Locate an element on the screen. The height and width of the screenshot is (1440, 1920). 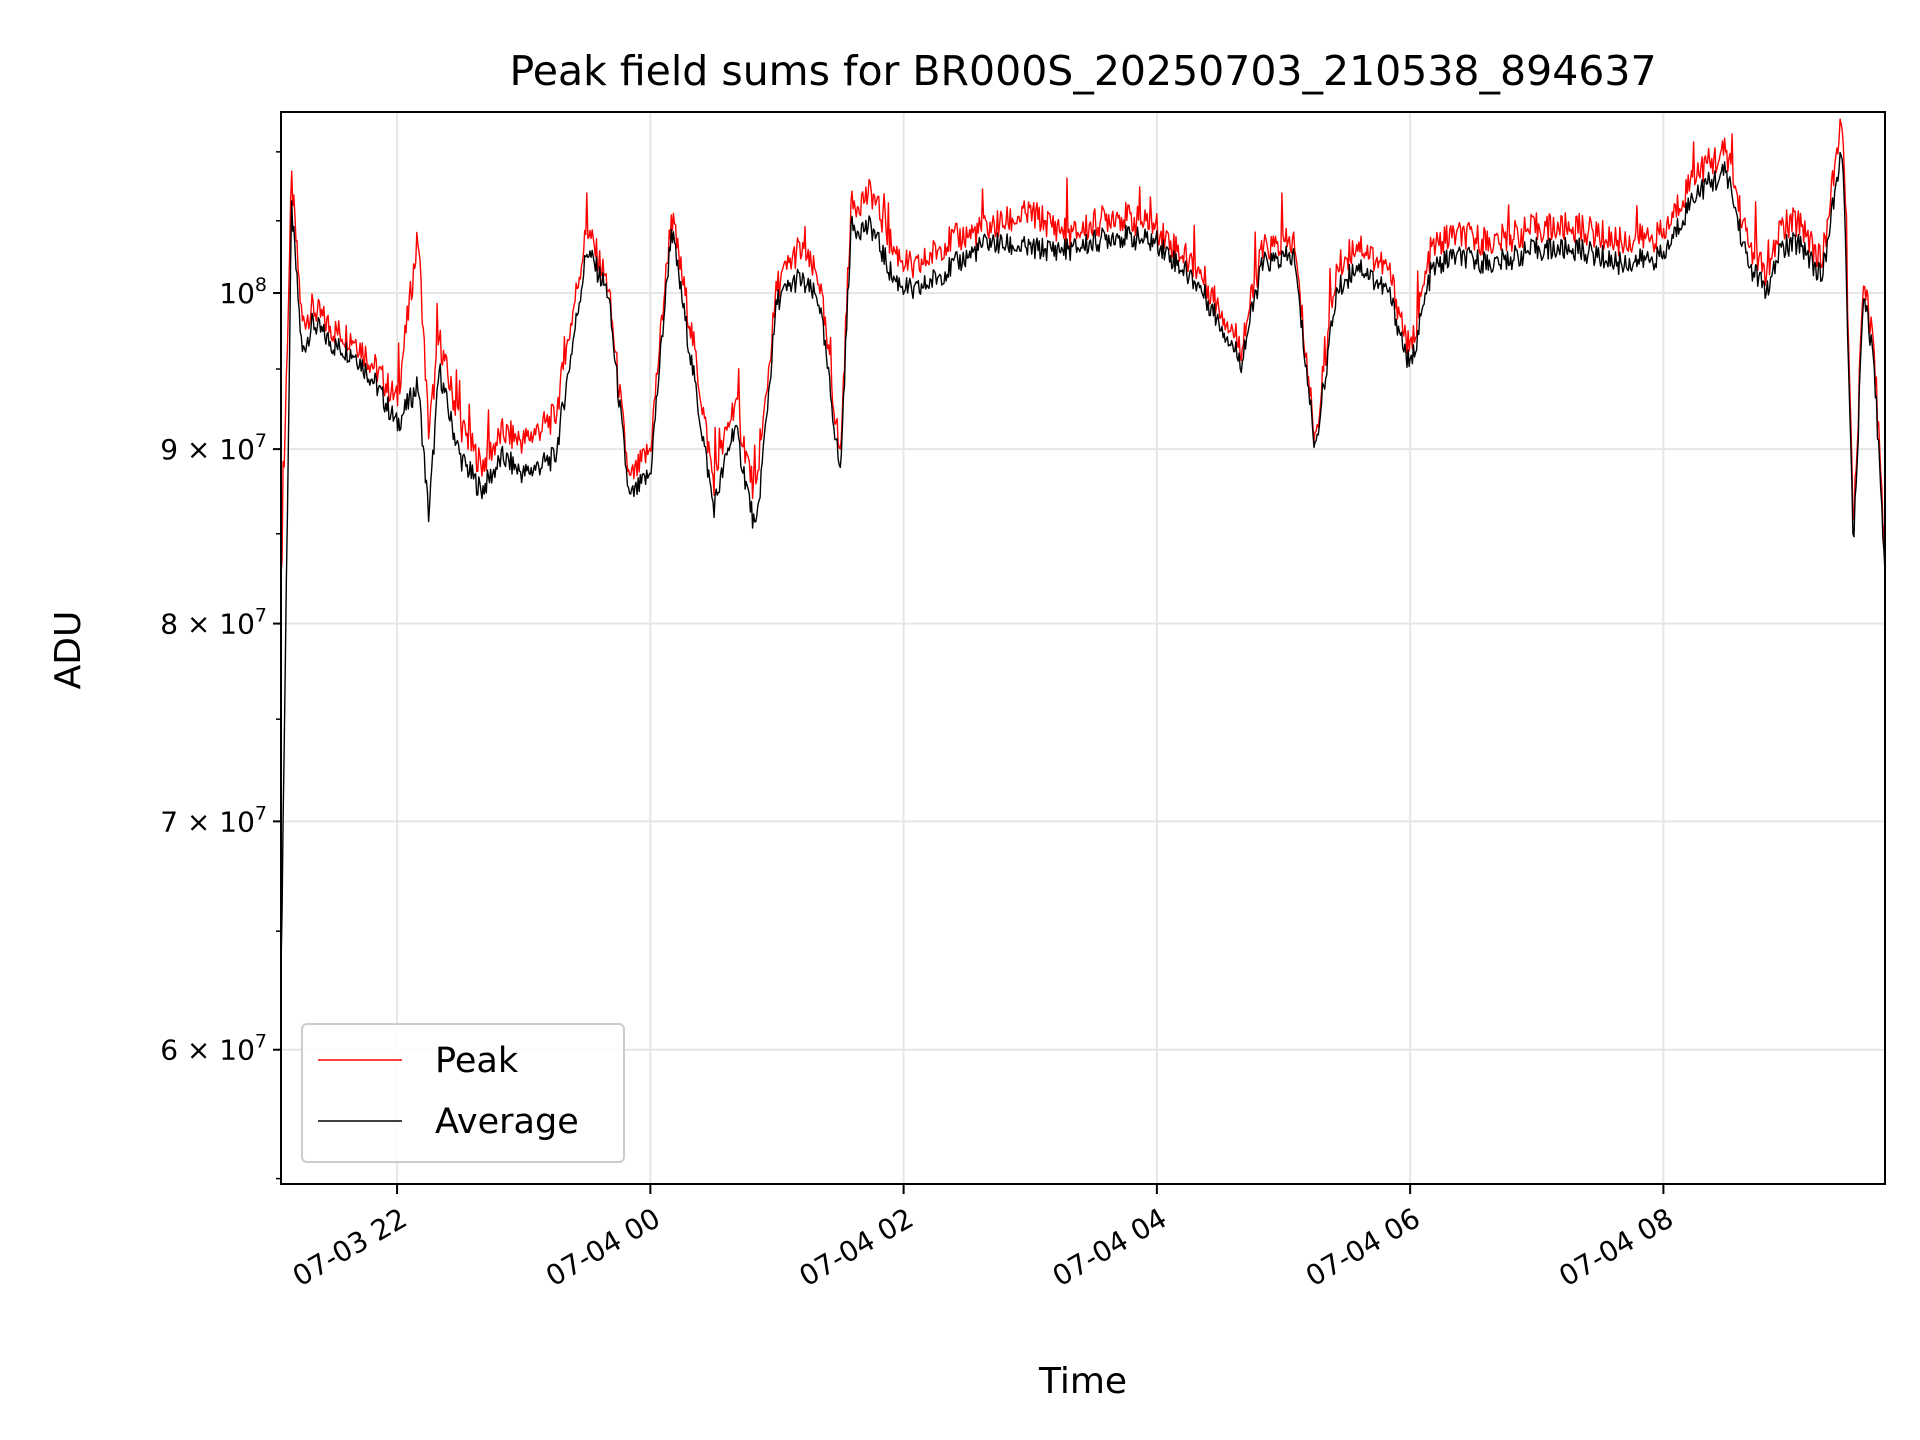
y-axis-label: ADU is located at coordinates (68, 650).